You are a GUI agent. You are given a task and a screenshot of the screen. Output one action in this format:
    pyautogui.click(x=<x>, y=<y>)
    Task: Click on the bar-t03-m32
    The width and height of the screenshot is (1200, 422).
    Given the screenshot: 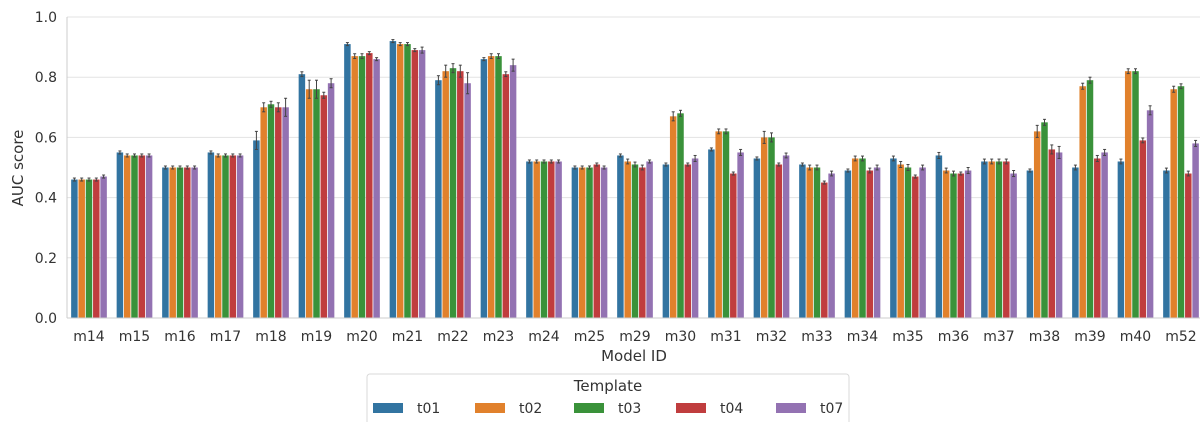 What is the action you would take?
    pyautogui.click(x=771, y=227)
    